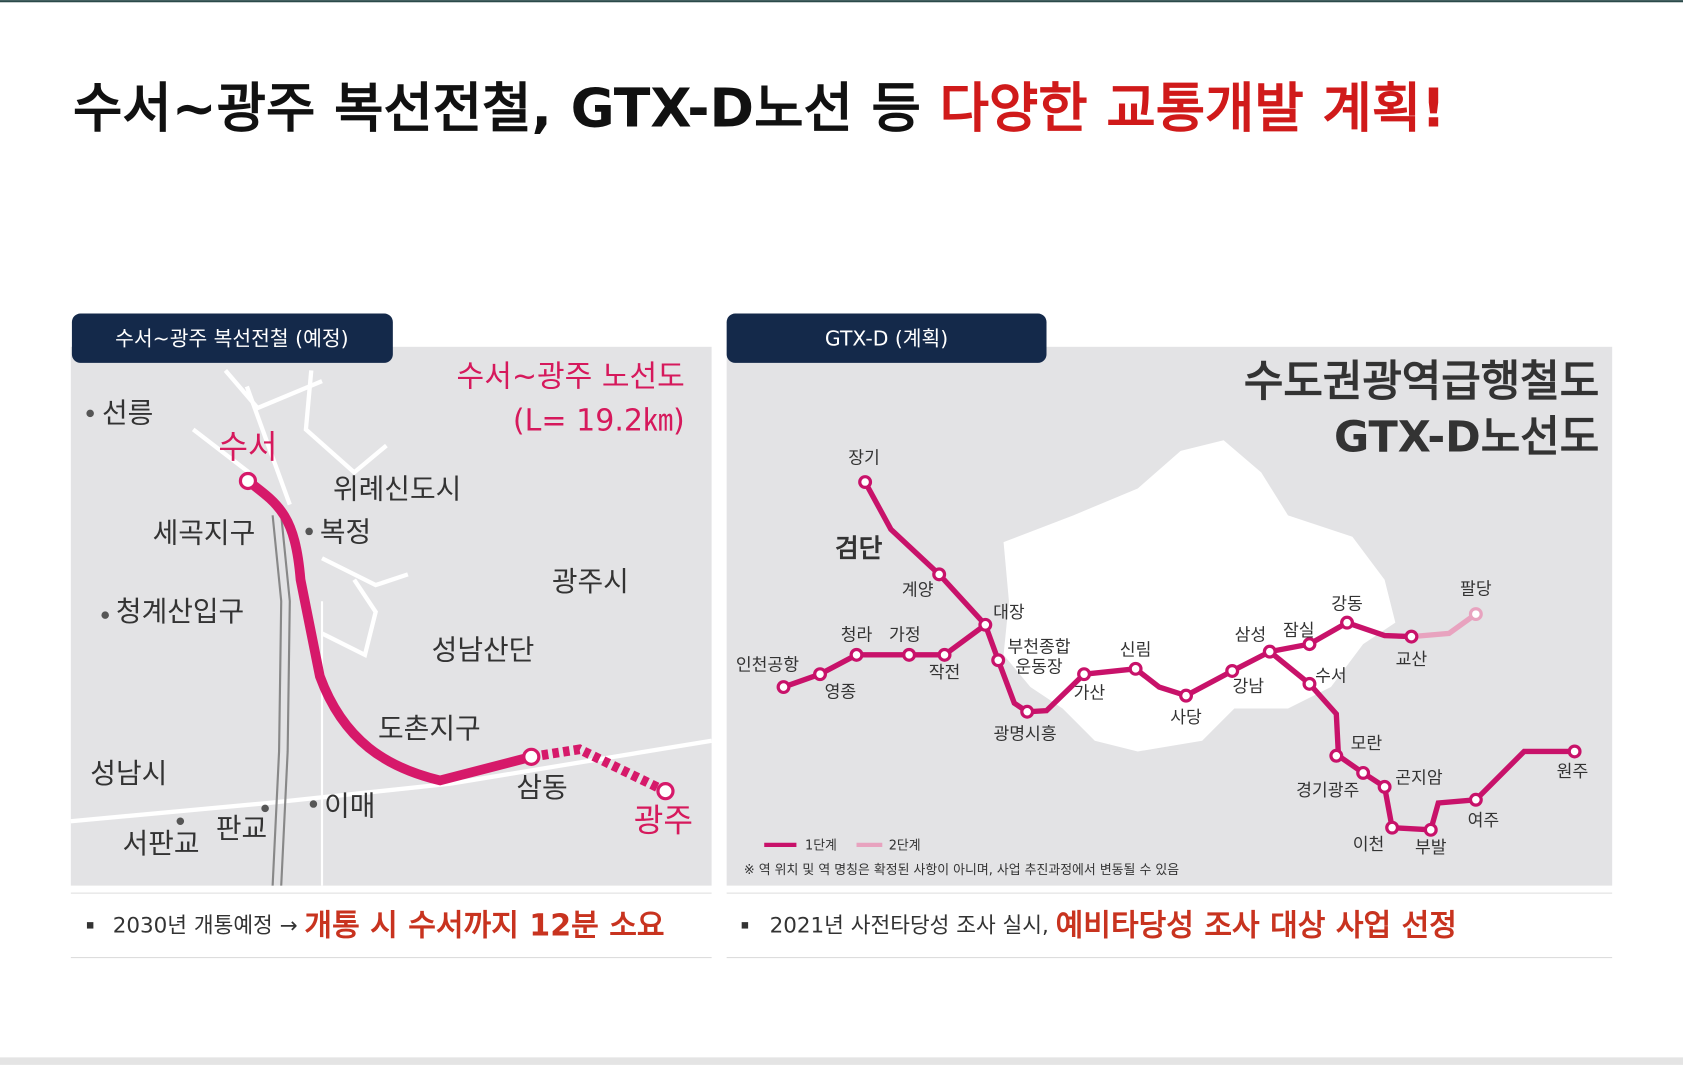  I want to click on station-label: 잠실, so click(1299, 631).